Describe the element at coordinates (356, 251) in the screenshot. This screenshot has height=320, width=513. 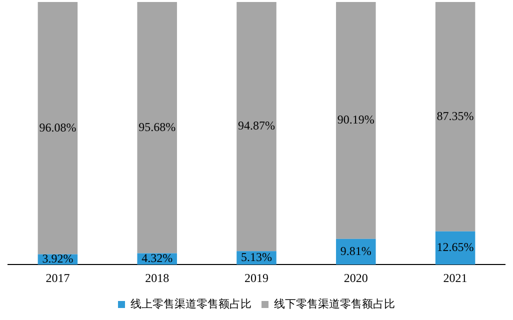
I see `data-label: 9.81%` at that location.